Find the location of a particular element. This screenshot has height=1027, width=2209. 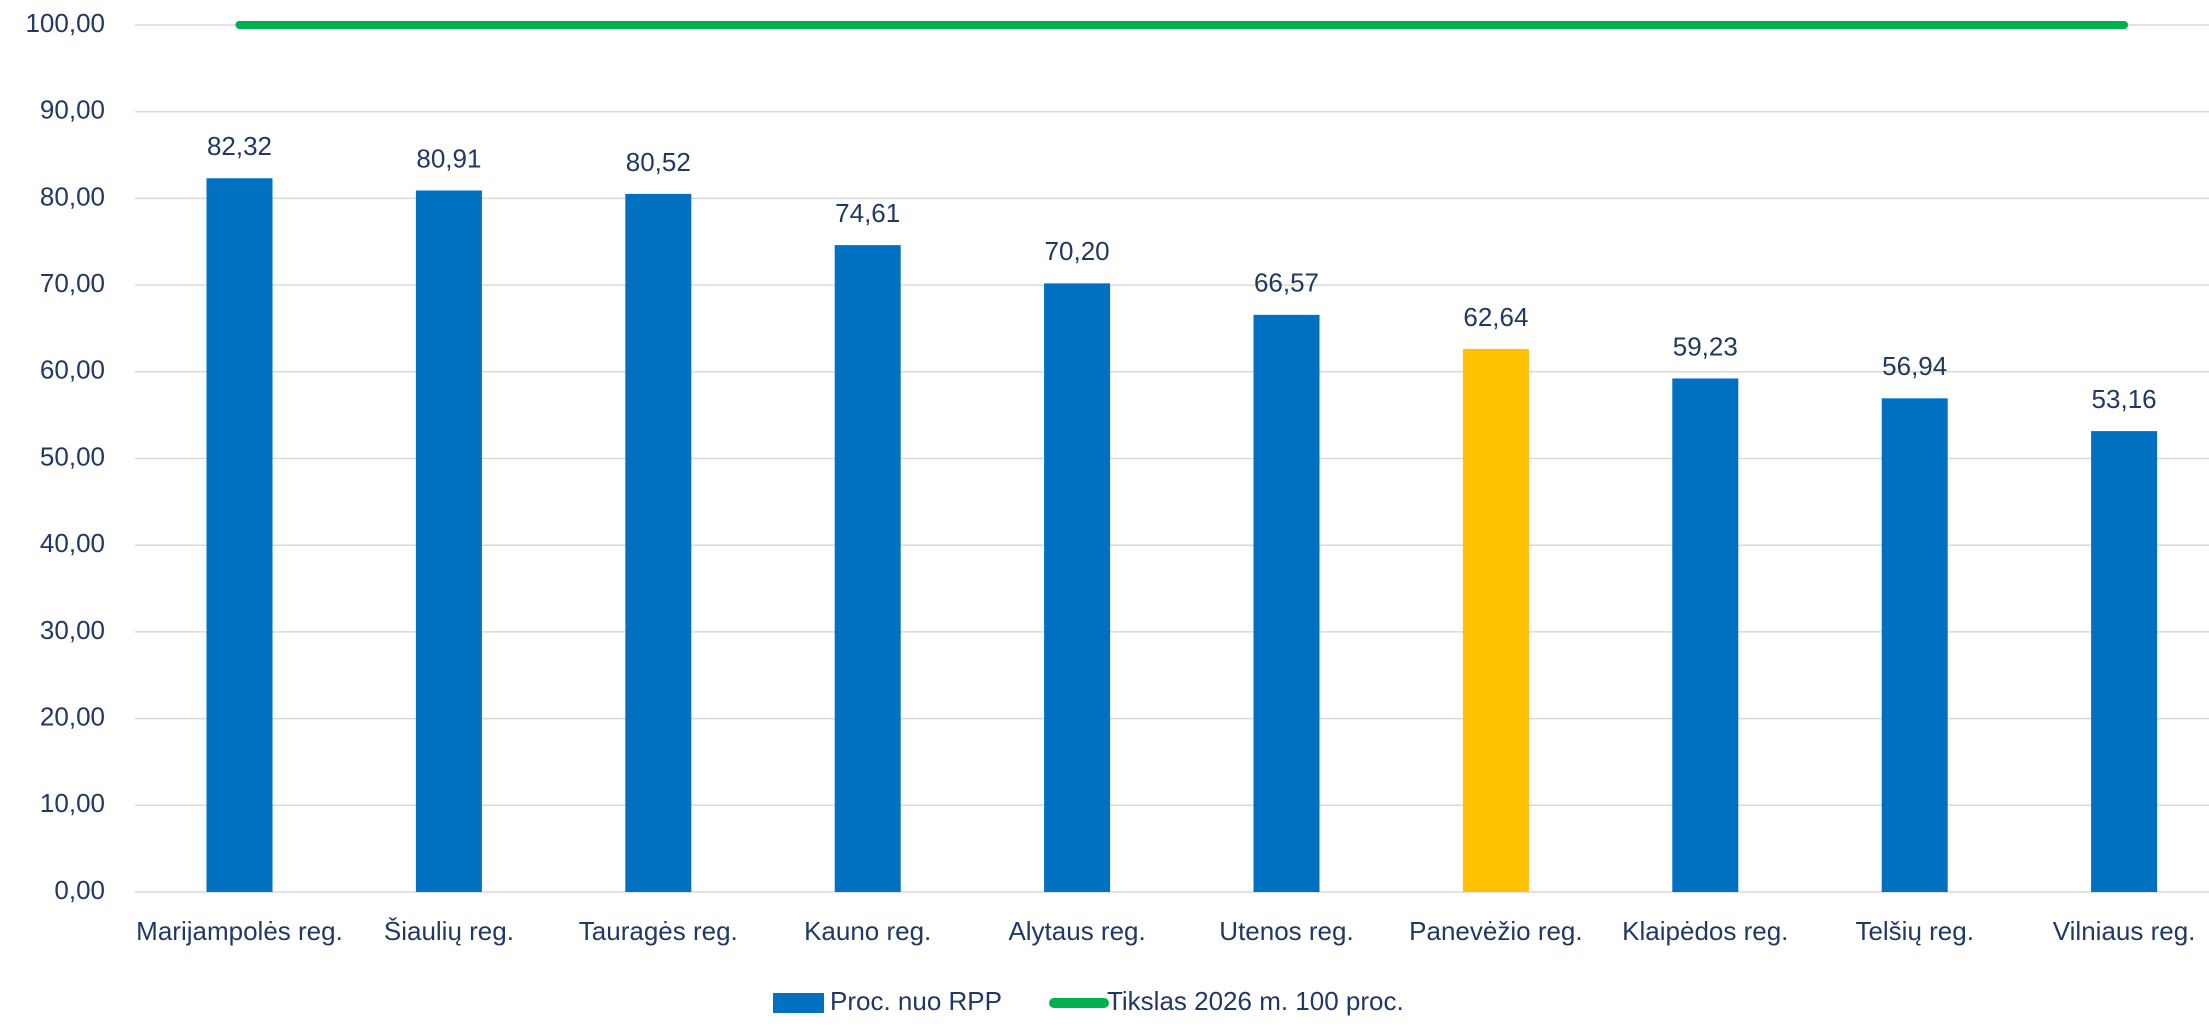

y-tick-label: 50,00 is located at coordinates (72, 456).